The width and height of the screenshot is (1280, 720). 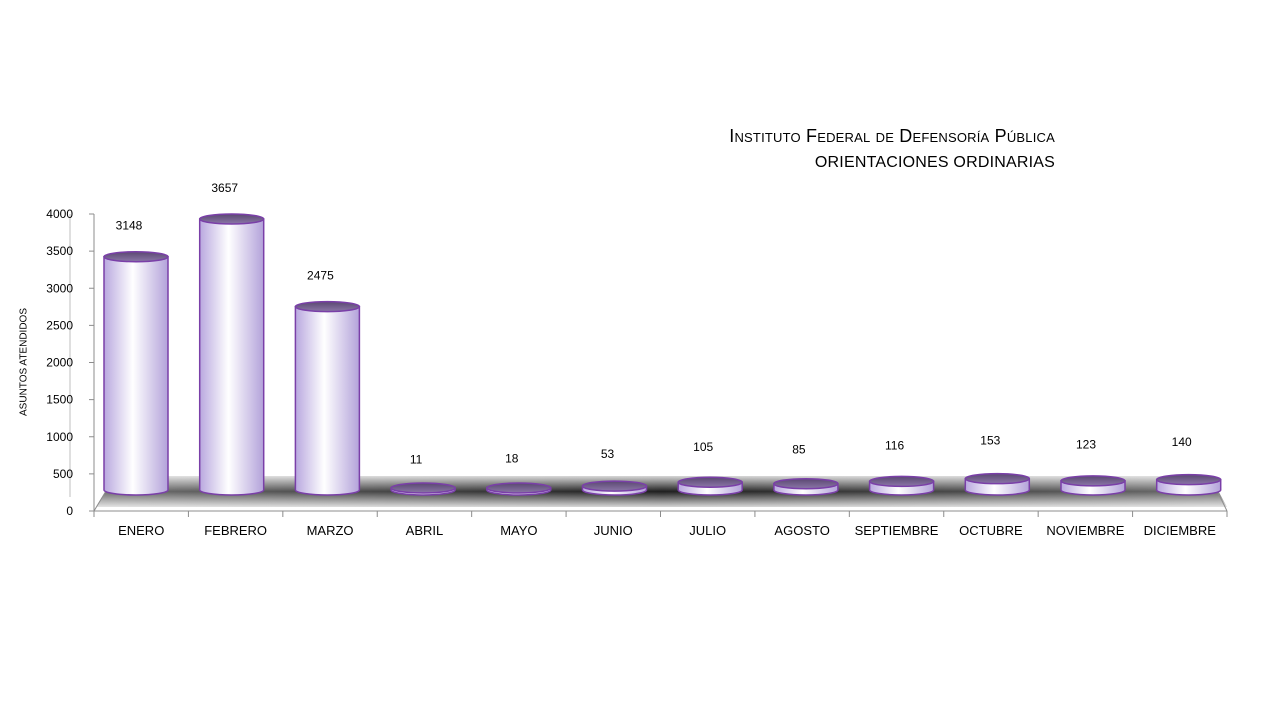 What do you see at coordinates (801, 530) in the screenshot?
I see `x-tick-label: AGOSTO` at bounding box center [801, 530].